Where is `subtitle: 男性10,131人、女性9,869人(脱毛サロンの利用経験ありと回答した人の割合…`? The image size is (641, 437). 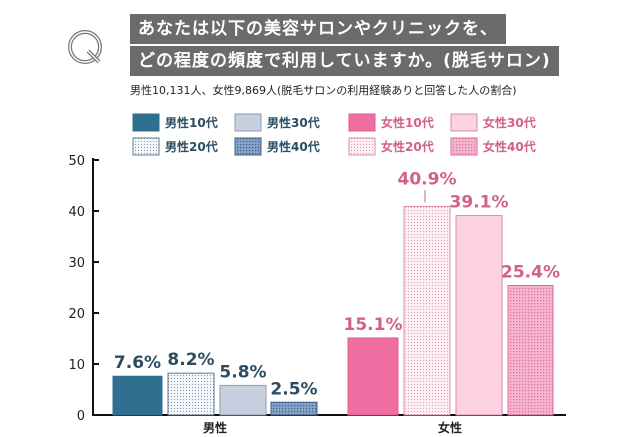 subtitle: 男性10,131人、女性9,869人(脱毛サロンの利用経験ありと回答した人の割合… is located at coordinates (323, 90).